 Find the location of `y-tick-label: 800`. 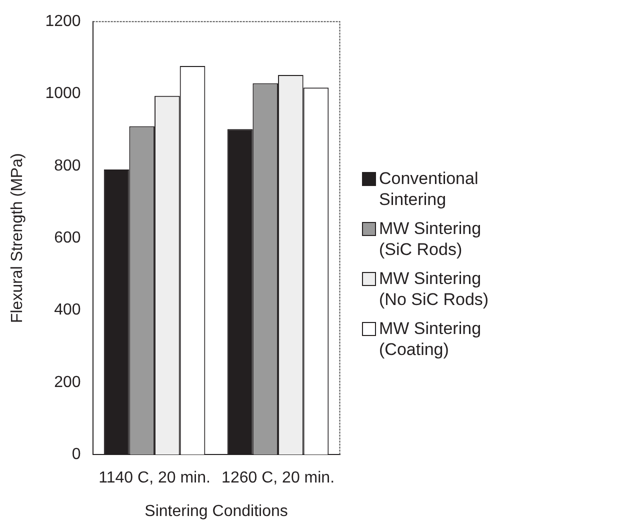

y-tick-label: 800 is located at coordinates (67, 165).